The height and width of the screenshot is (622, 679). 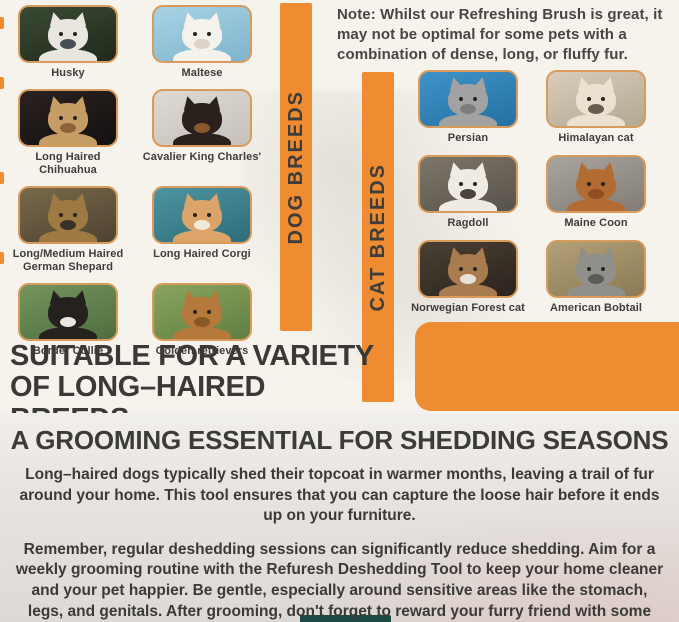 What do you see at coordinates (202, 350) in the screenshot?
I see `breed-label: Golden retrievers` at bounding box center [202, 350].